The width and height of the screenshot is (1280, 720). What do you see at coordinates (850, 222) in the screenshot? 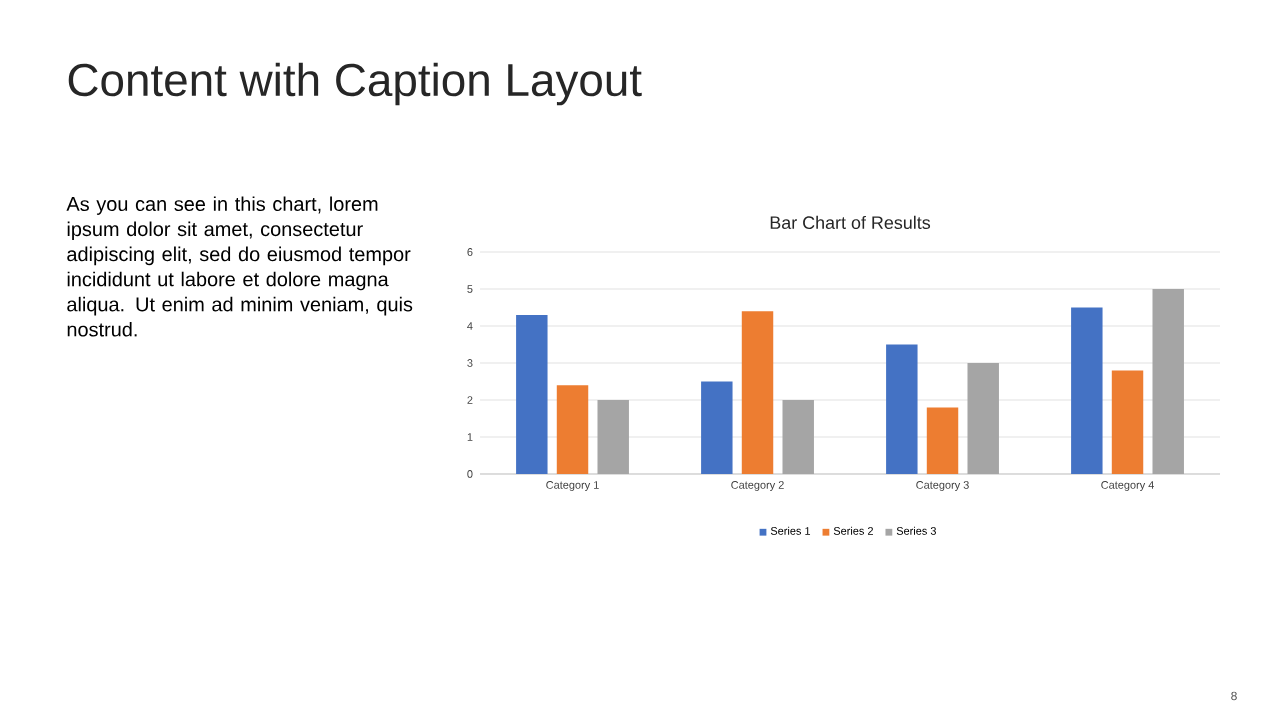
I see `chart-title: Bar Chart of Results` at bounding box center [850, 222].